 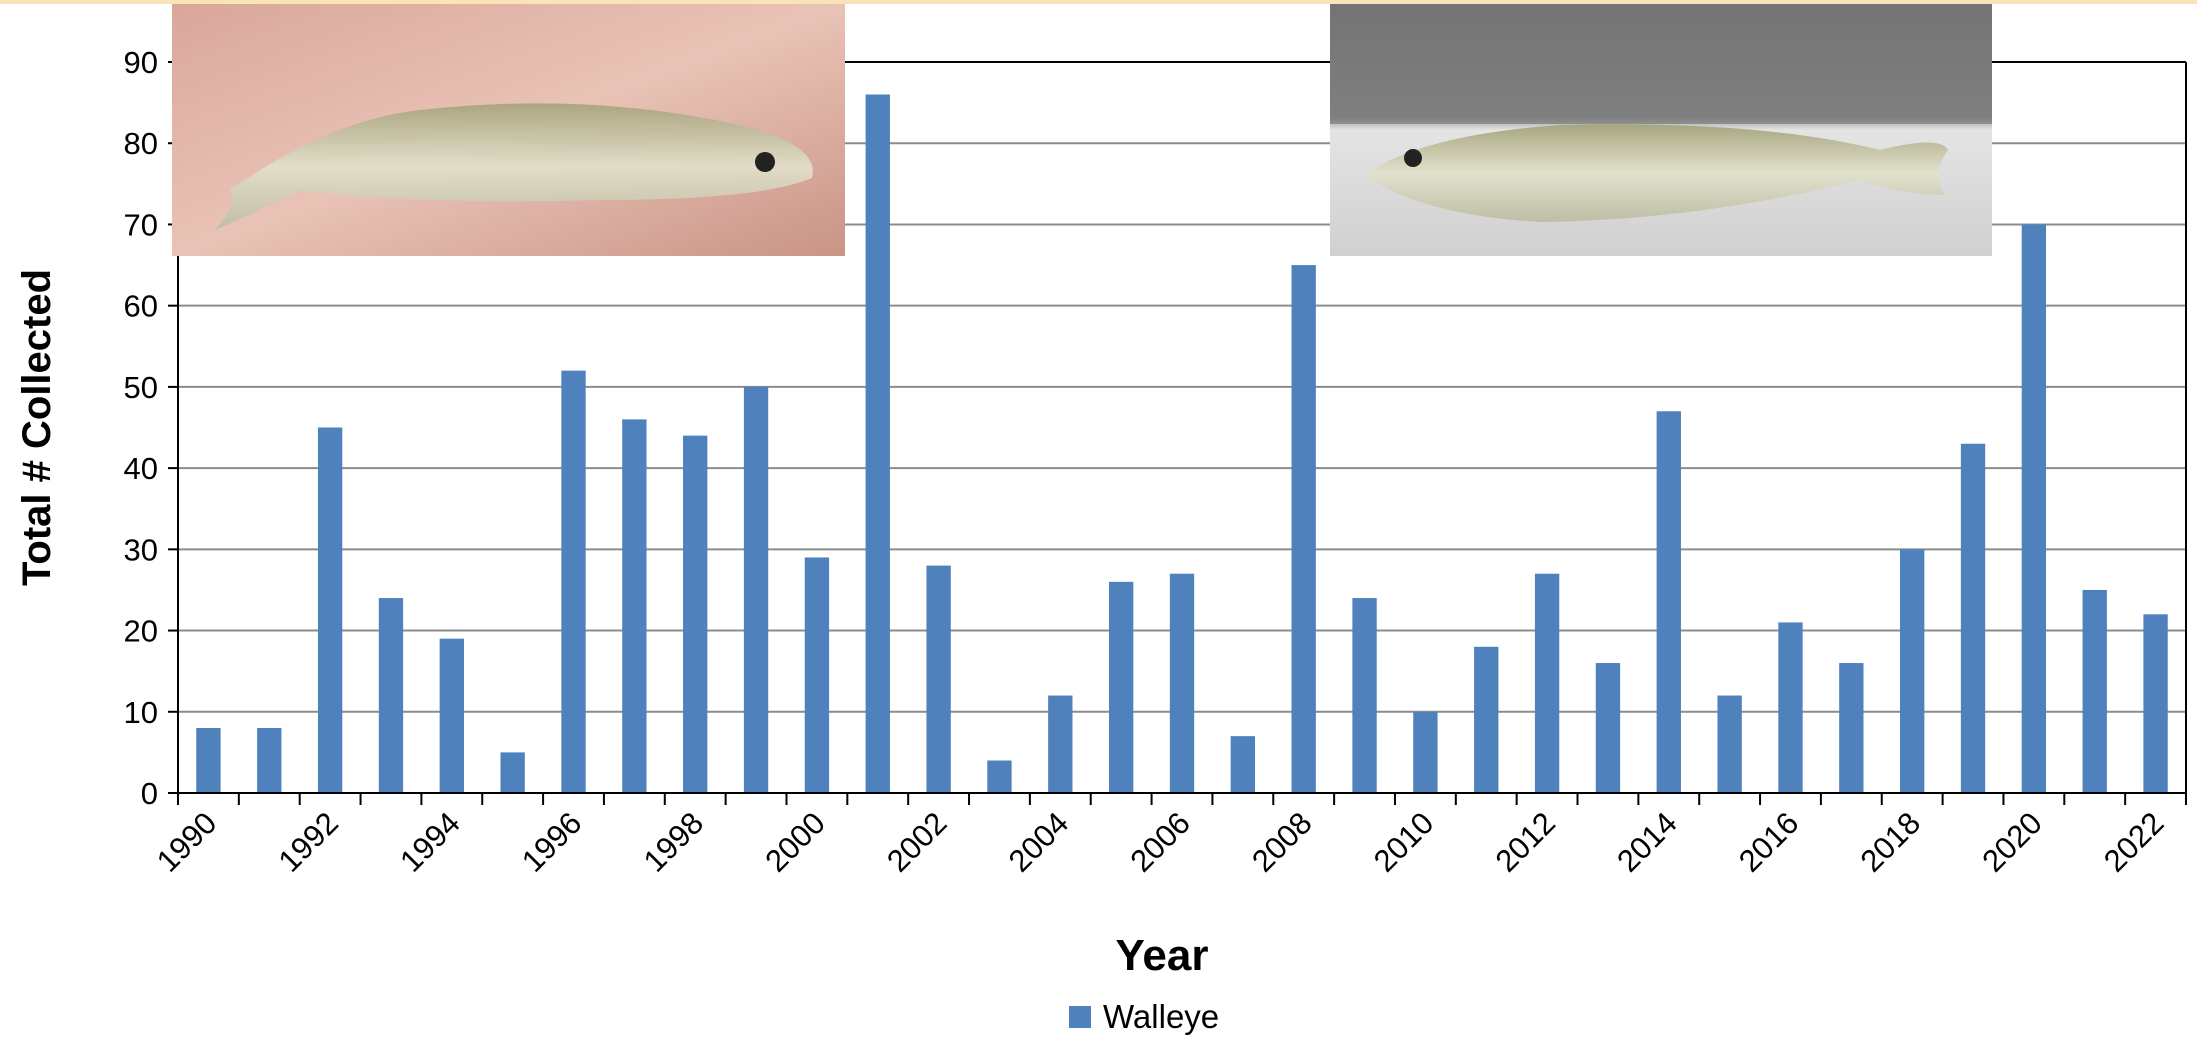 I want to click on x-tick-label: 1998, so click(x=674, y=842).